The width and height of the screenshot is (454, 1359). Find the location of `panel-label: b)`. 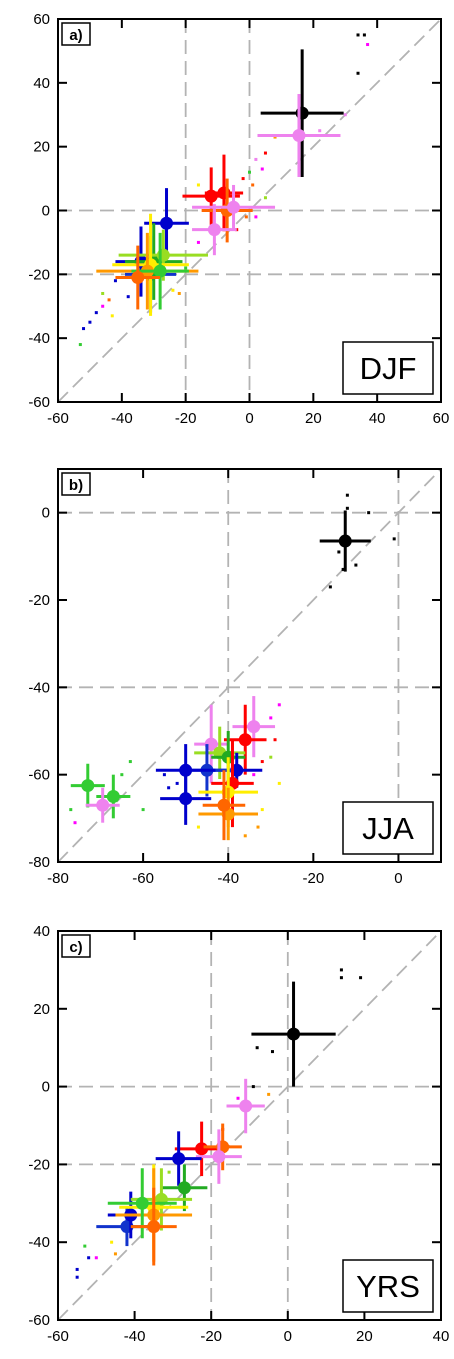

panel-label: b) is located at coordinates (76, 485).